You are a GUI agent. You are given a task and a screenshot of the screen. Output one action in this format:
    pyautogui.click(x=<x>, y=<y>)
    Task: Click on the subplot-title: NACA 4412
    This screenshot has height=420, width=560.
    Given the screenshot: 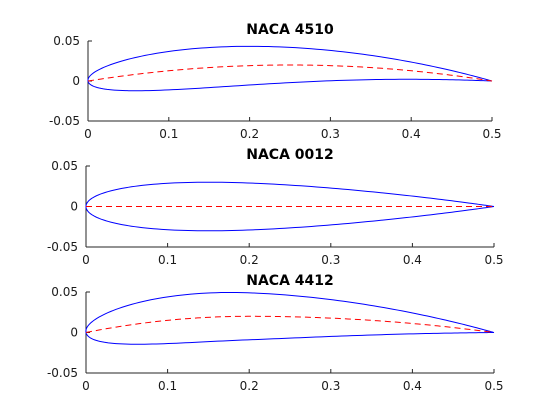 What is the action you would take?
    pyautogui.click(x=290, y=281)
    